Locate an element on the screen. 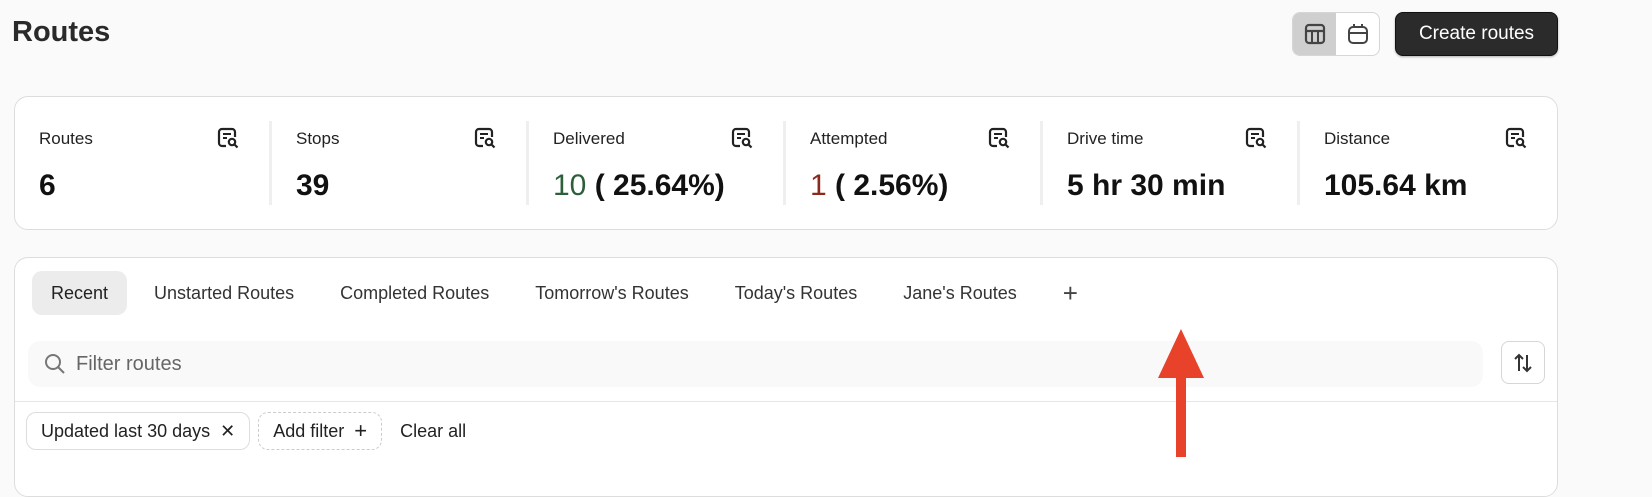  stat-routes: Routes 6 is located at coordinates (143, 163).